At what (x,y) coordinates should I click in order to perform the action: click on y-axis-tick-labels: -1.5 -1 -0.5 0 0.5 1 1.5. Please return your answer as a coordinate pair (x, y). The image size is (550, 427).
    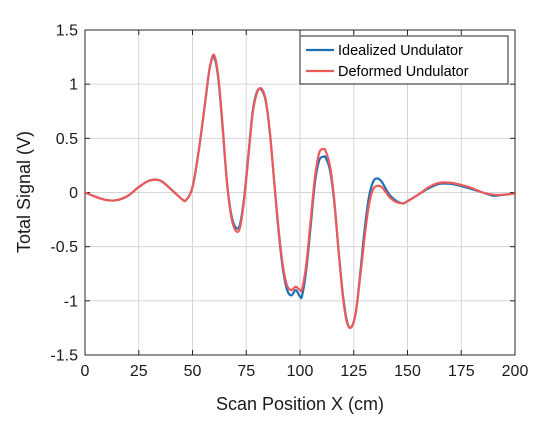
    Looking at the image, I should click on (64, 194).